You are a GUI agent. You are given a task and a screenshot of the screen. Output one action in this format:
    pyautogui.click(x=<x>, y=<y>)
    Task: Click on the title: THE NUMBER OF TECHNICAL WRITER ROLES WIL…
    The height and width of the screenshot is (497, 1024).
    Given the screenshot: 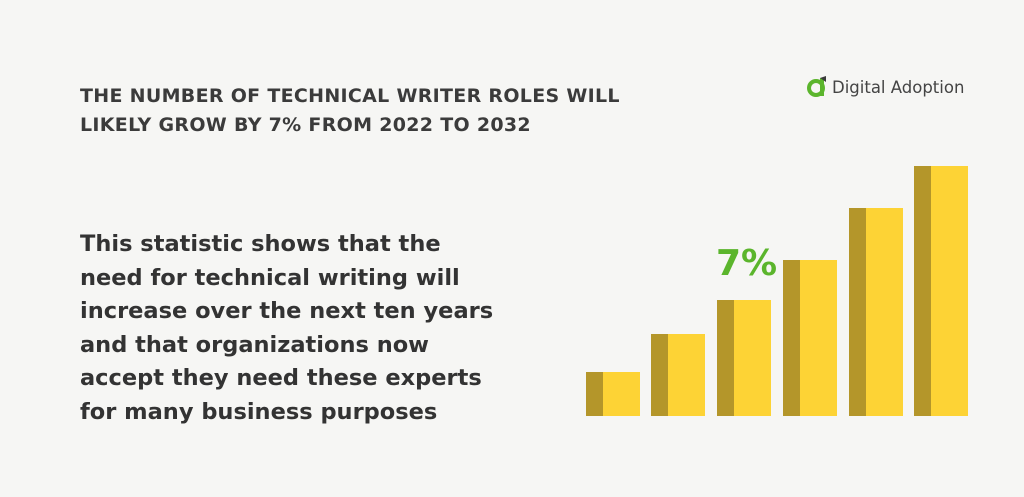 What is the action you would take?
    pyautogui.click(x=350, y=111)
    